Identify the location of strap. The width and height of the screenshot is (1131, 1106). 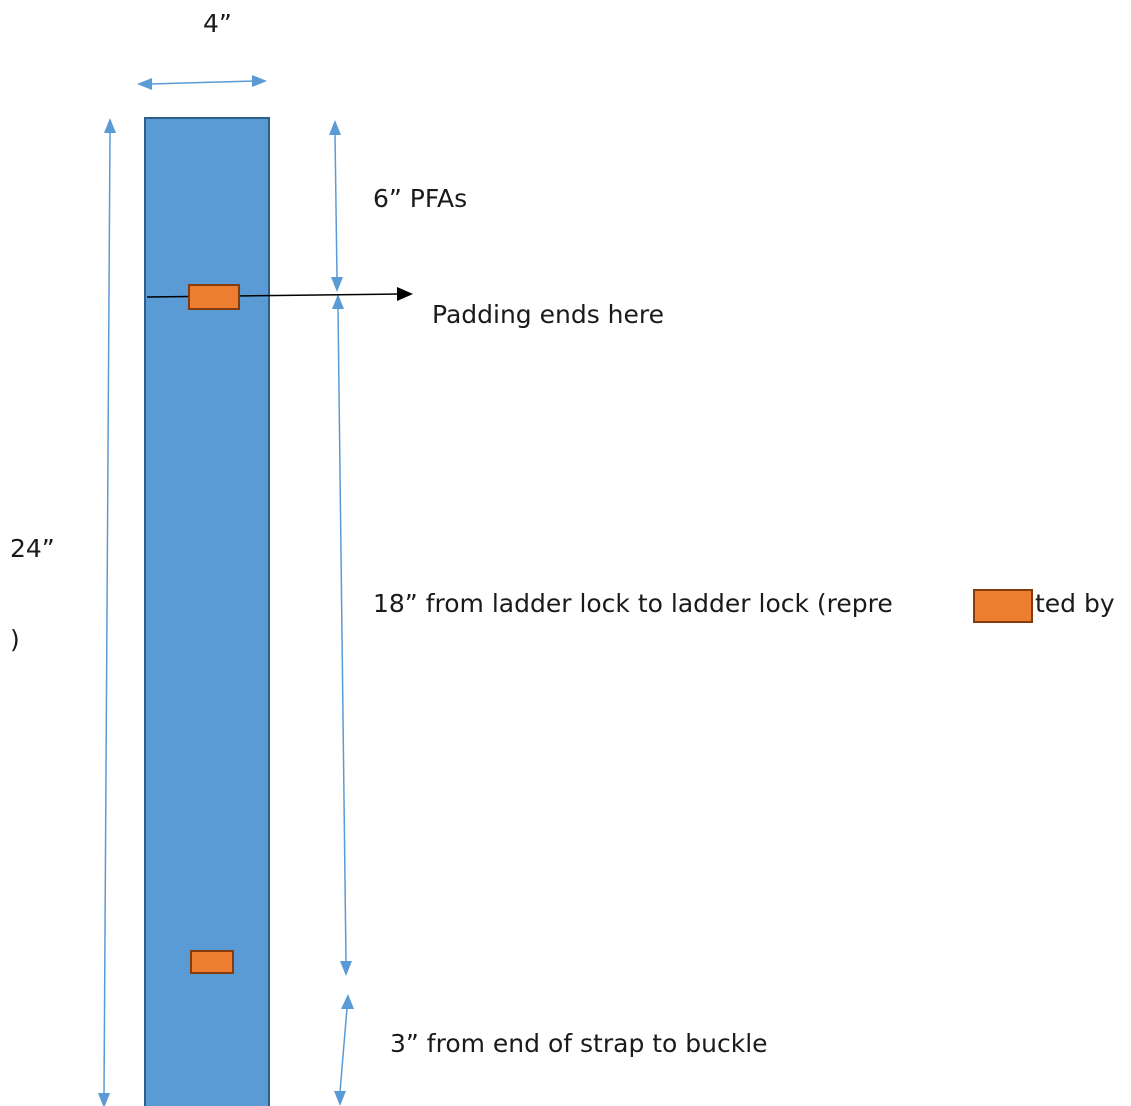
(207, 611).